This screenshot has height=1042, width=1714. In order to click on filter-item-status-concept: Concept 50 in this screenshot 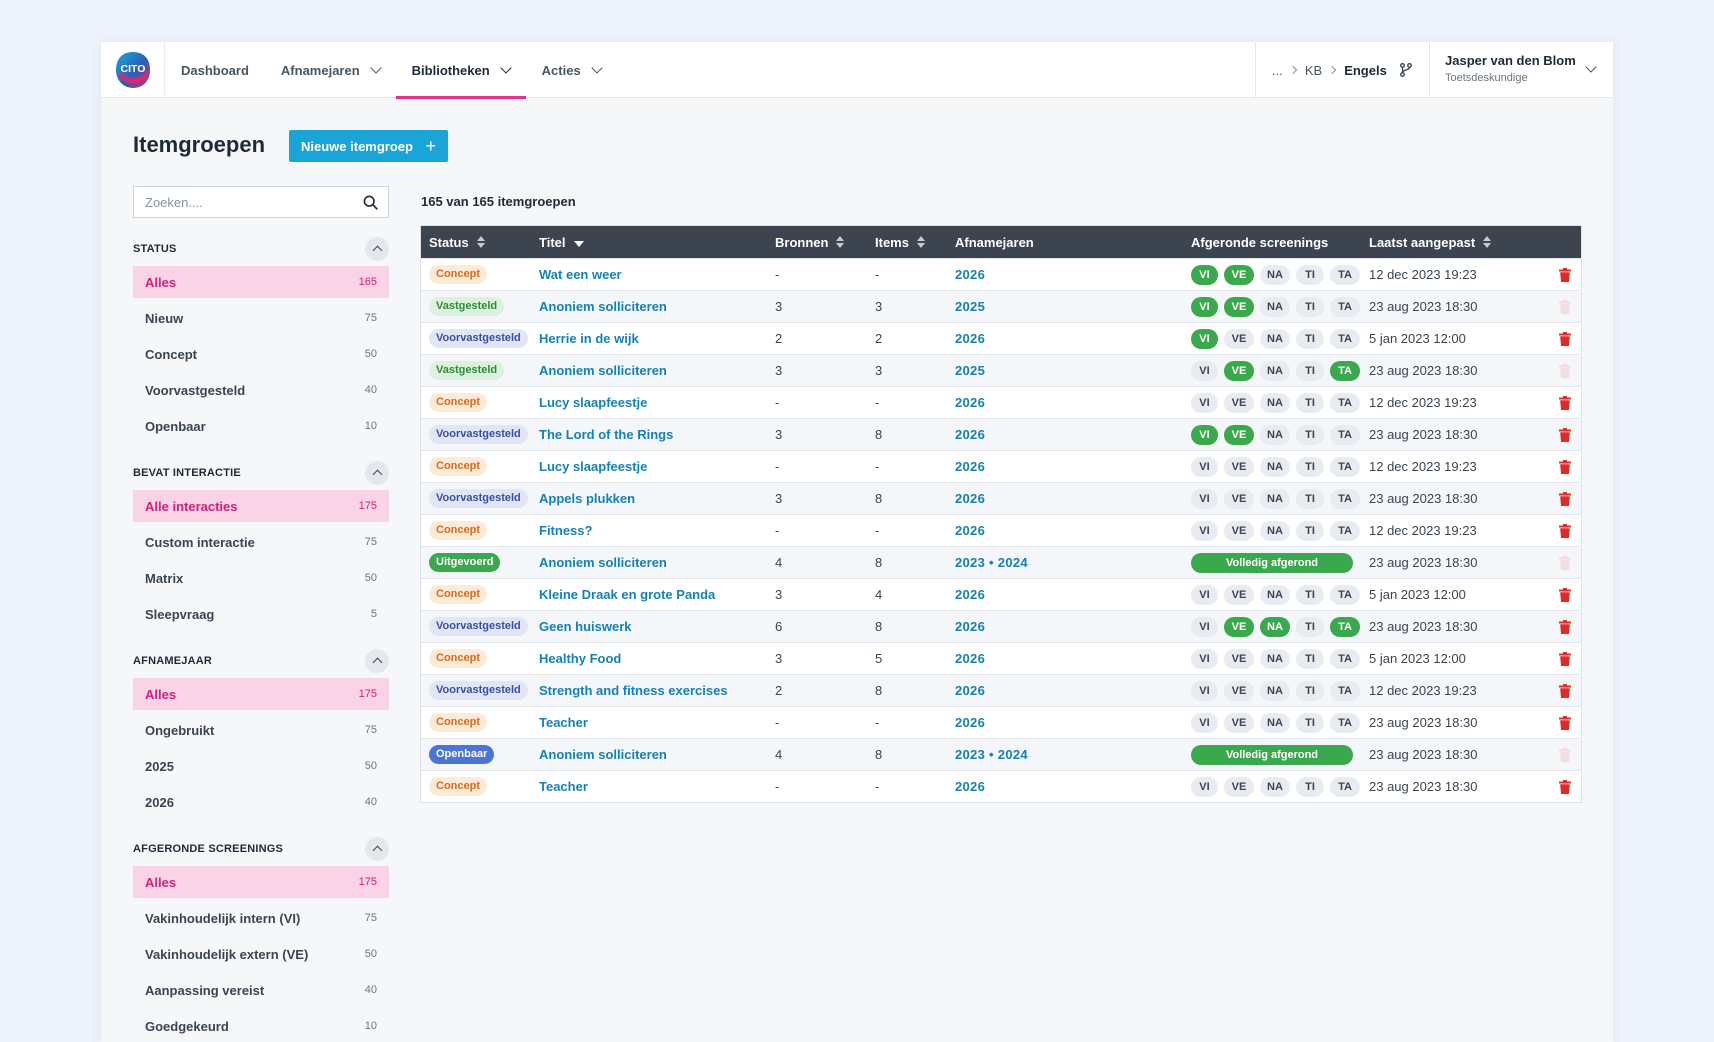, I will do `click(261, 354)`.